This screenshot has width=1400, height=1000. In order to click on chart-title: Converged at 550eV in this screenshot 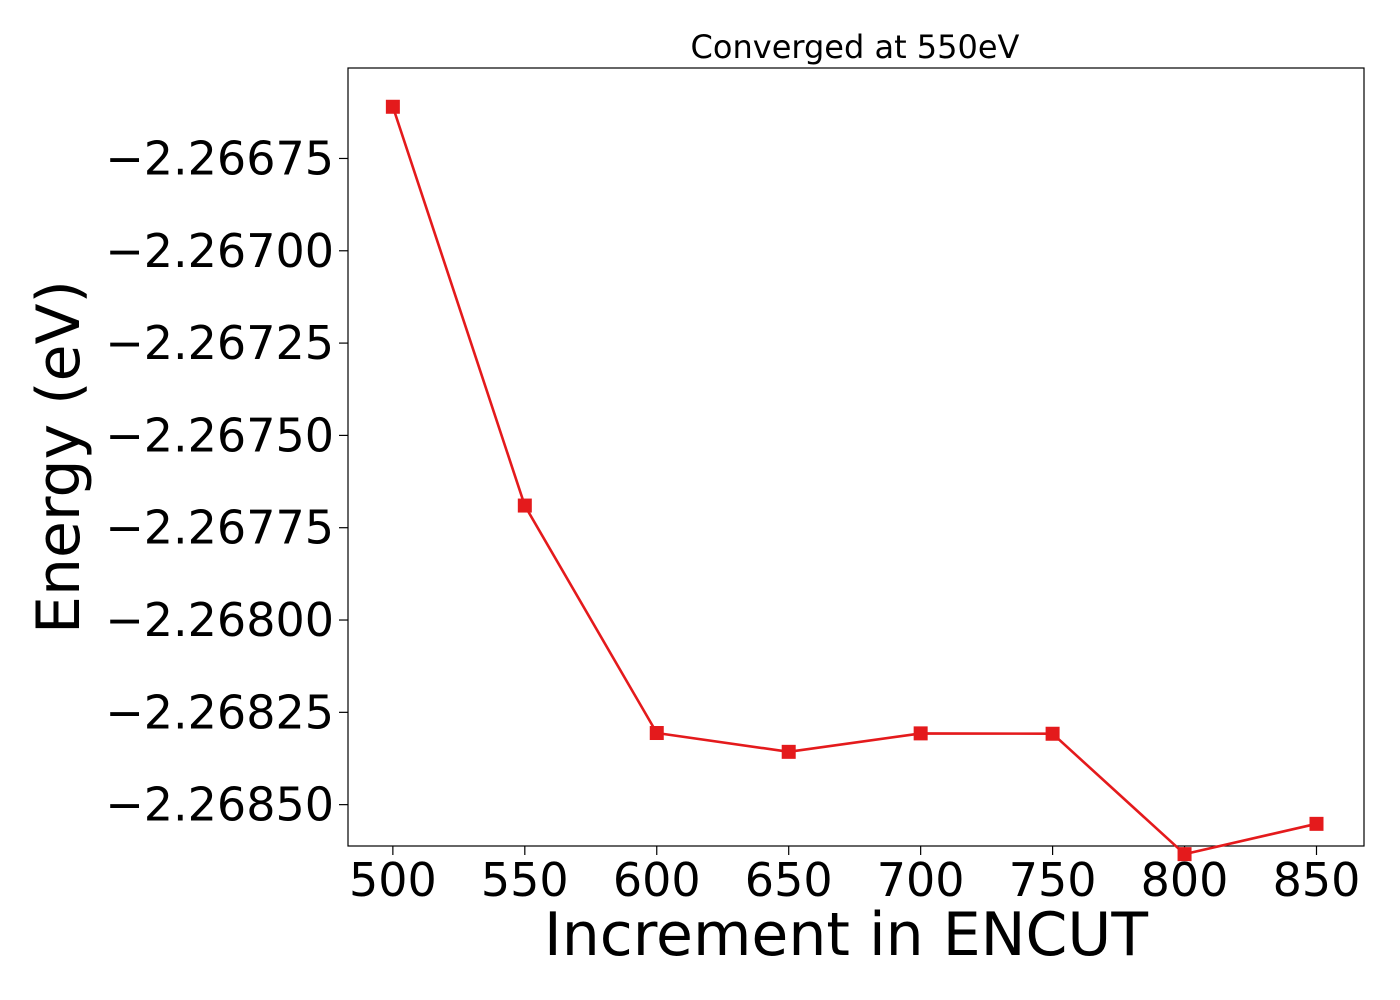, I will do `click(855, 47)`.